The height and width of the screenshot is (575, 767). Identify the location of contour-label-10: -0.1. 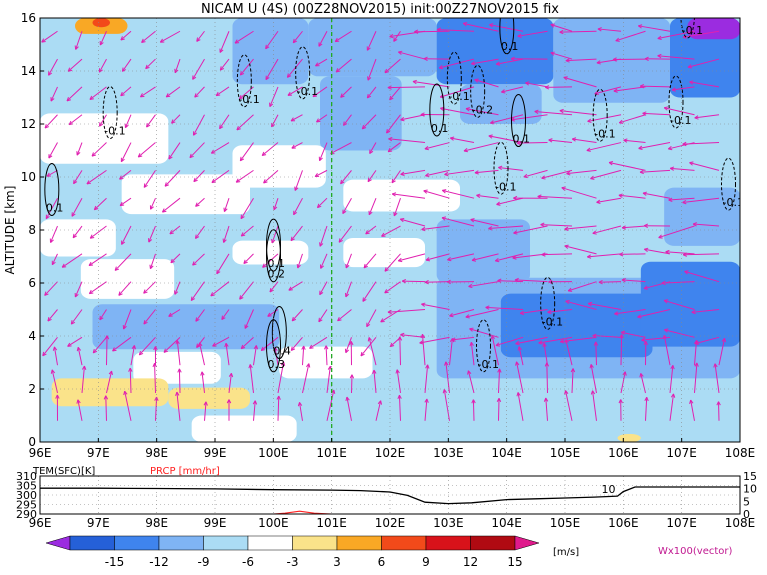
(604, 133).